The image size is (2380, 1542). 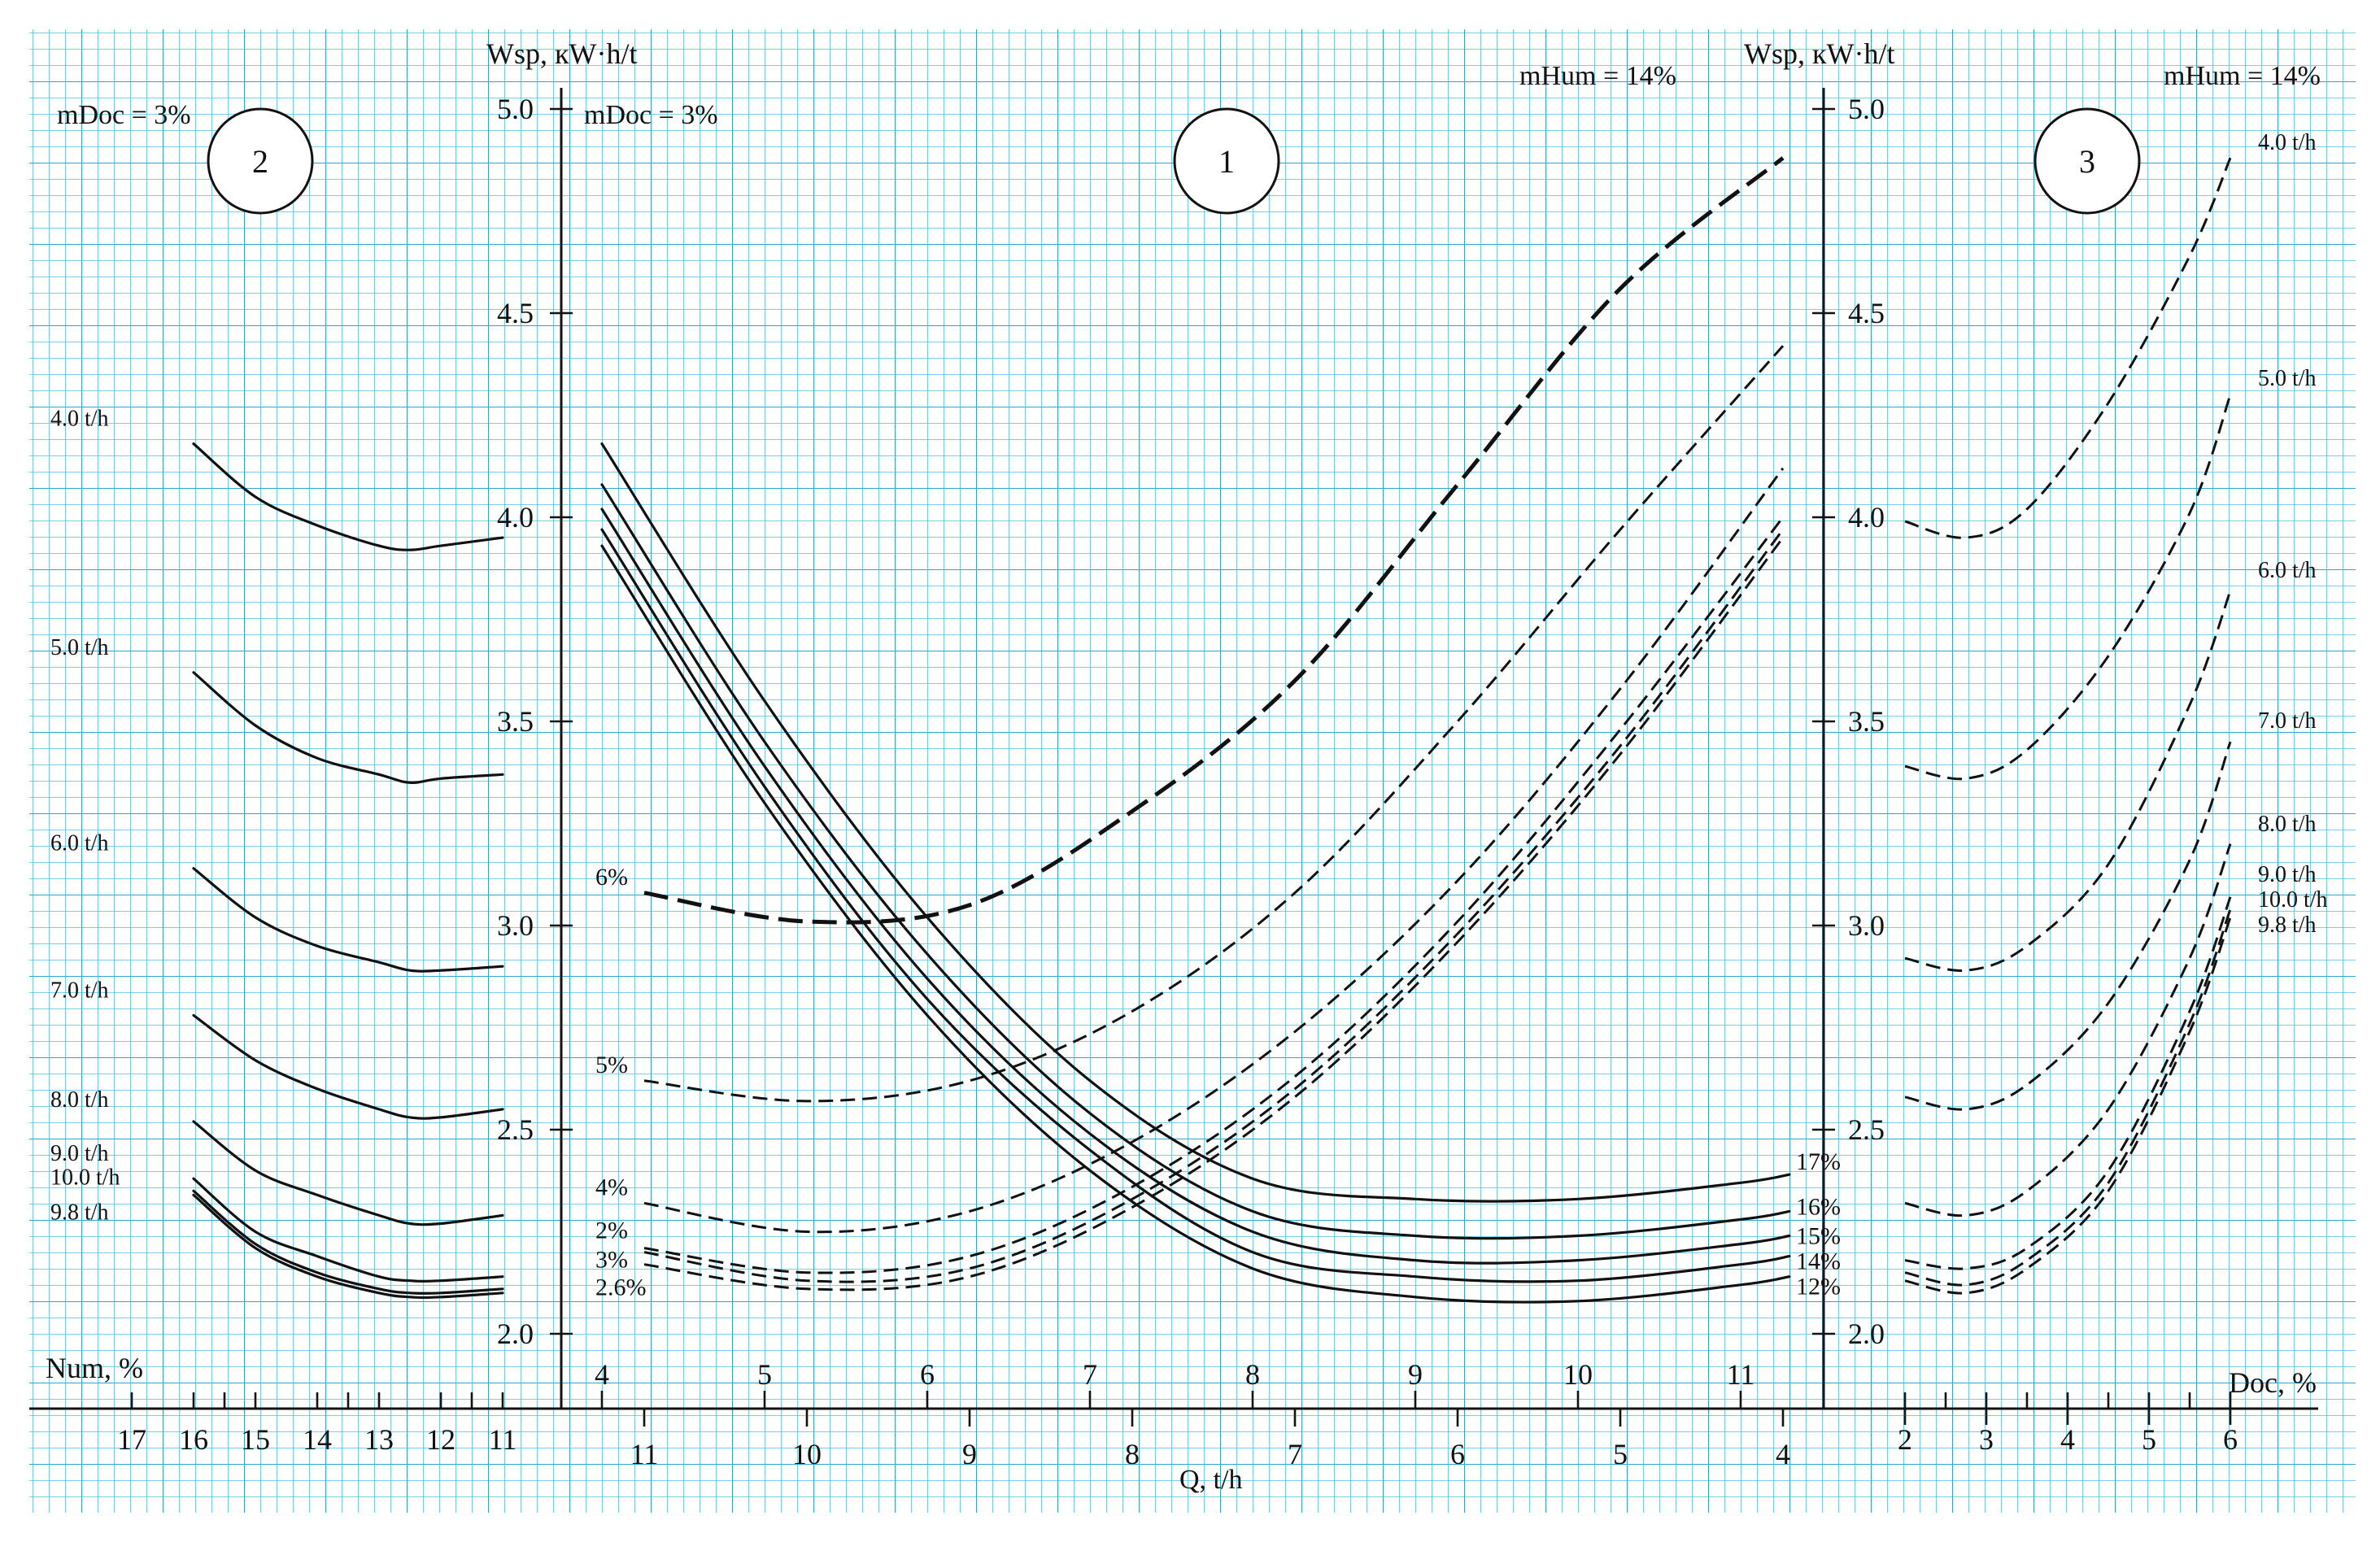 I want to click on series-label-panel3: 8.0 t/h, so click(x=2287, y=824).